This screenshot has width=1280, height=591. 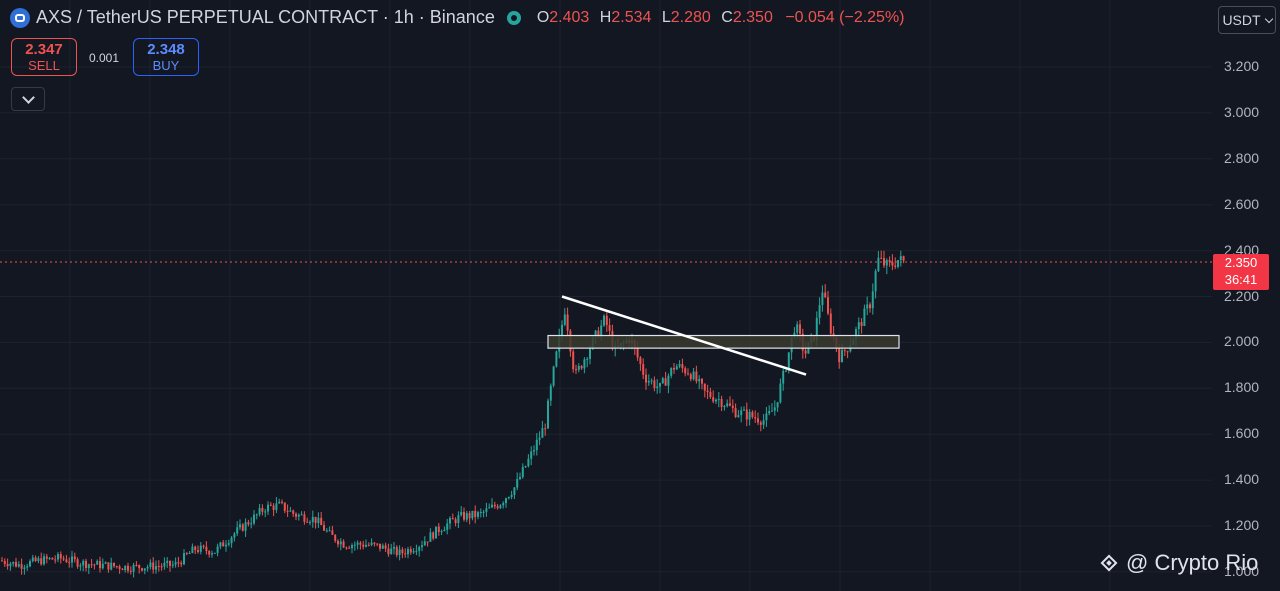 What do you see at coordinates (44, 57) in the screenshot?
I see `sell-button: 2.347 SELL` at bounding box center [44, 57].